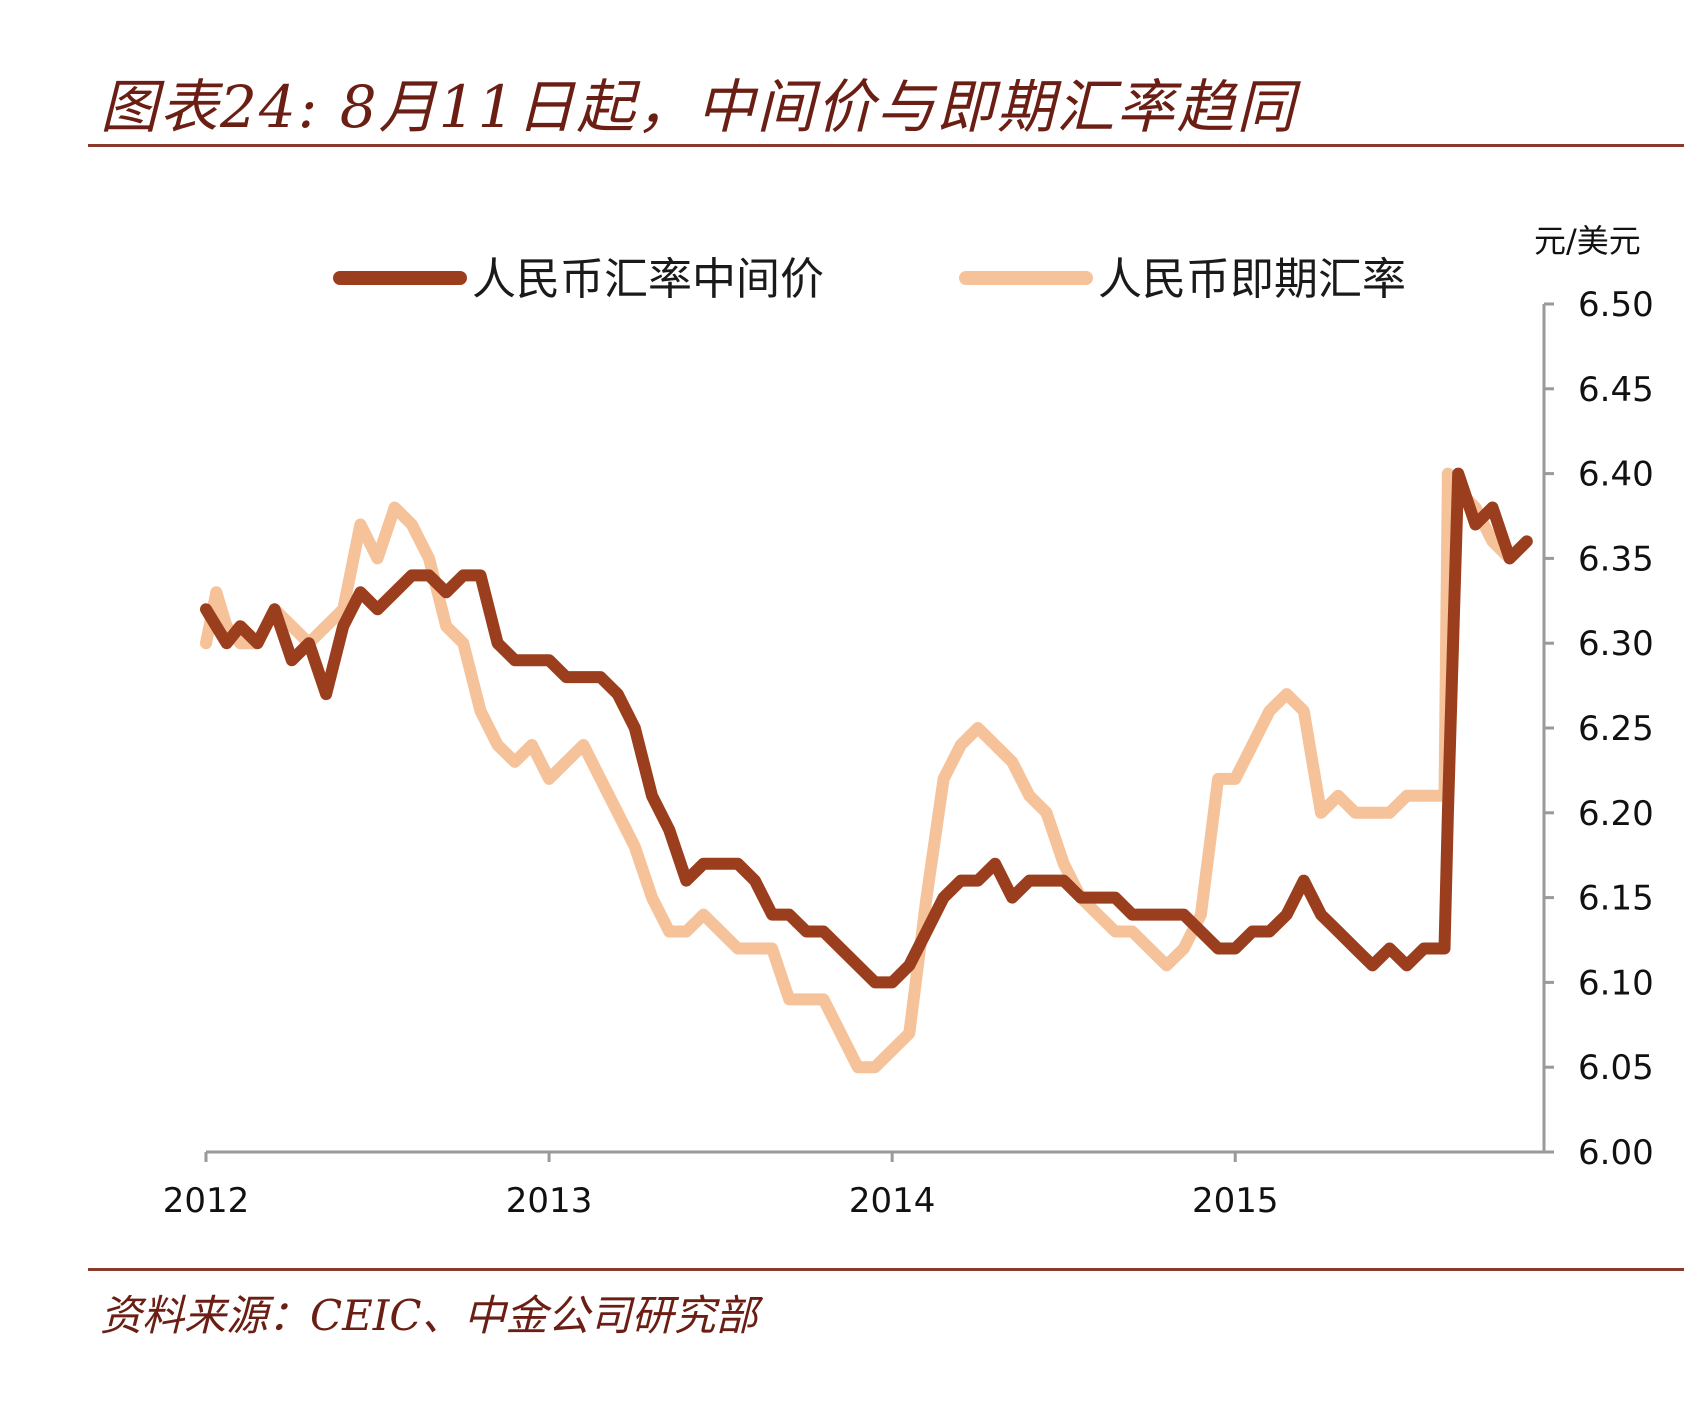 The image size is (1708, 1416). I want to click on x-tick-label: 2015, so click(1235, 1201).